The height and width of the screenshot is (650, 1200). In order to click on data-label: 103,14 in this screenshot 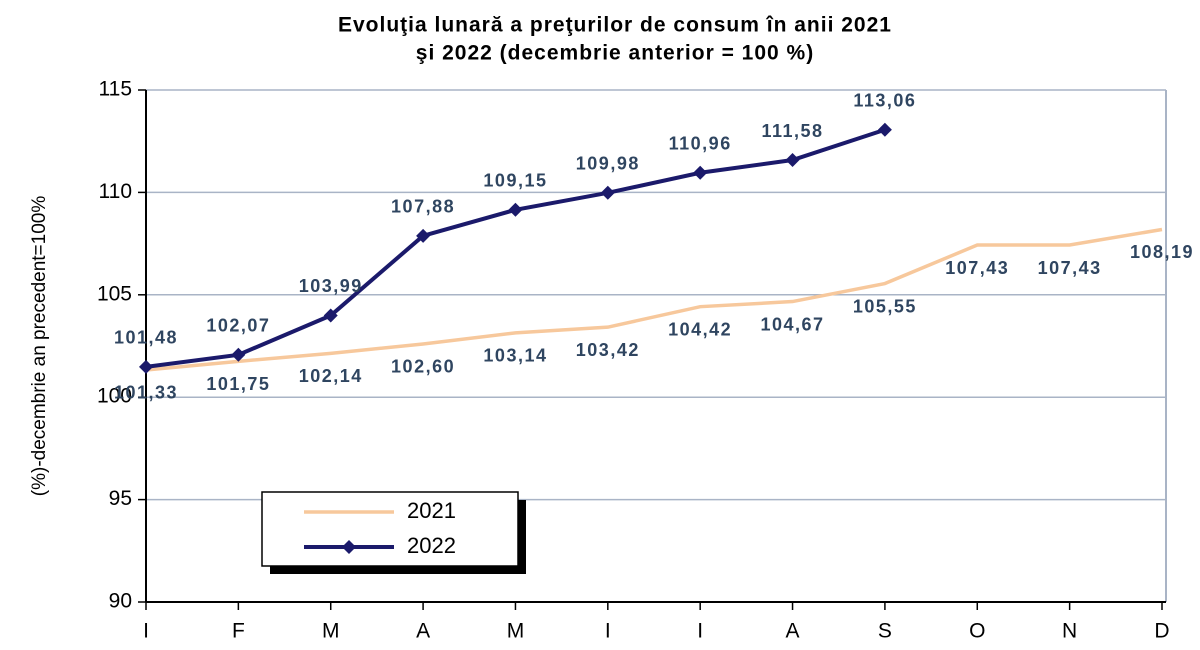, I will do `click(515, 356)`.